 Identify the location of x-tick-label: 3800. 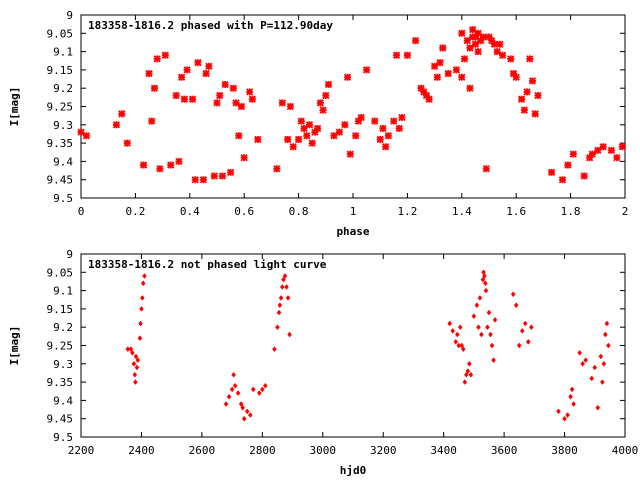
(564, 450).